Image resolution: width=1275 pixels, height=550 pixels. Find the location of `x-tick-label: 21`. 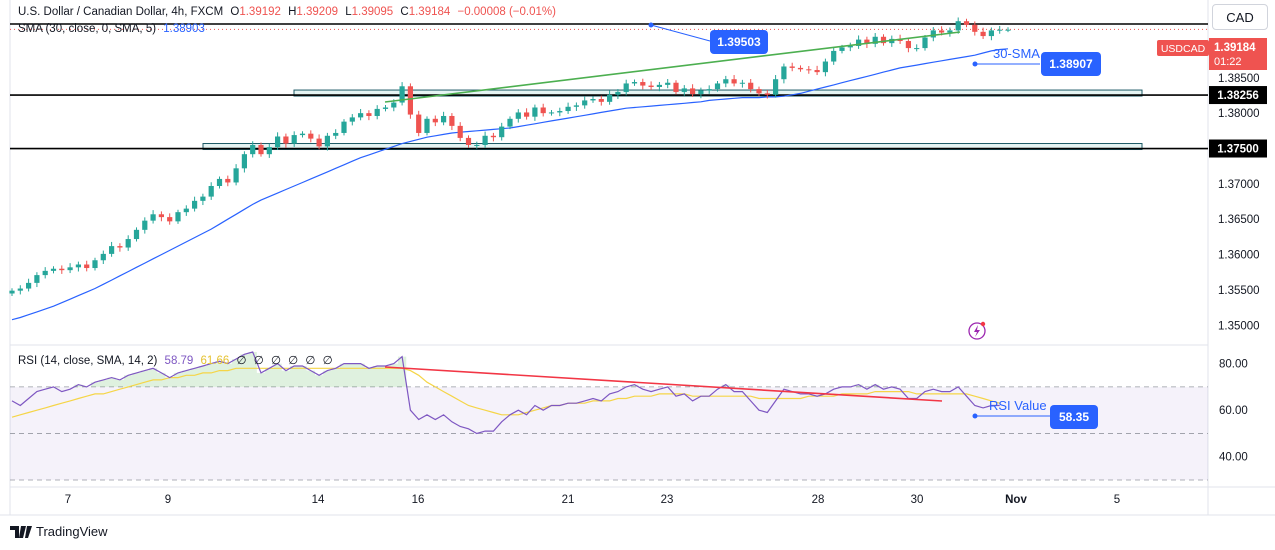

x-tick-label: 21 is located at coordinates (568, 500).